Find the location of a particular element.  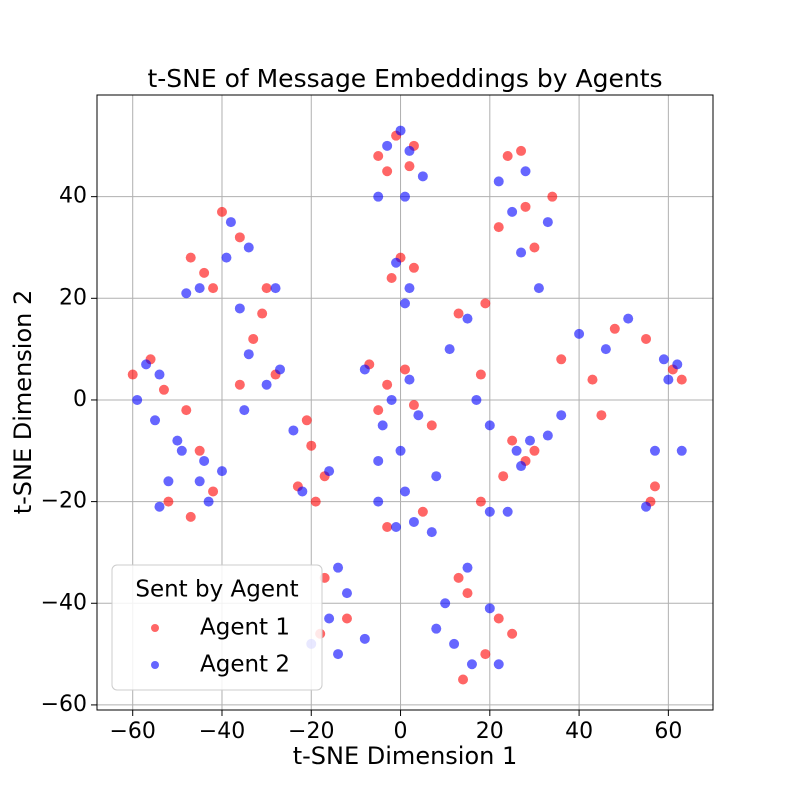

x-tick-label: −40 is located at coordinates (222, 731).